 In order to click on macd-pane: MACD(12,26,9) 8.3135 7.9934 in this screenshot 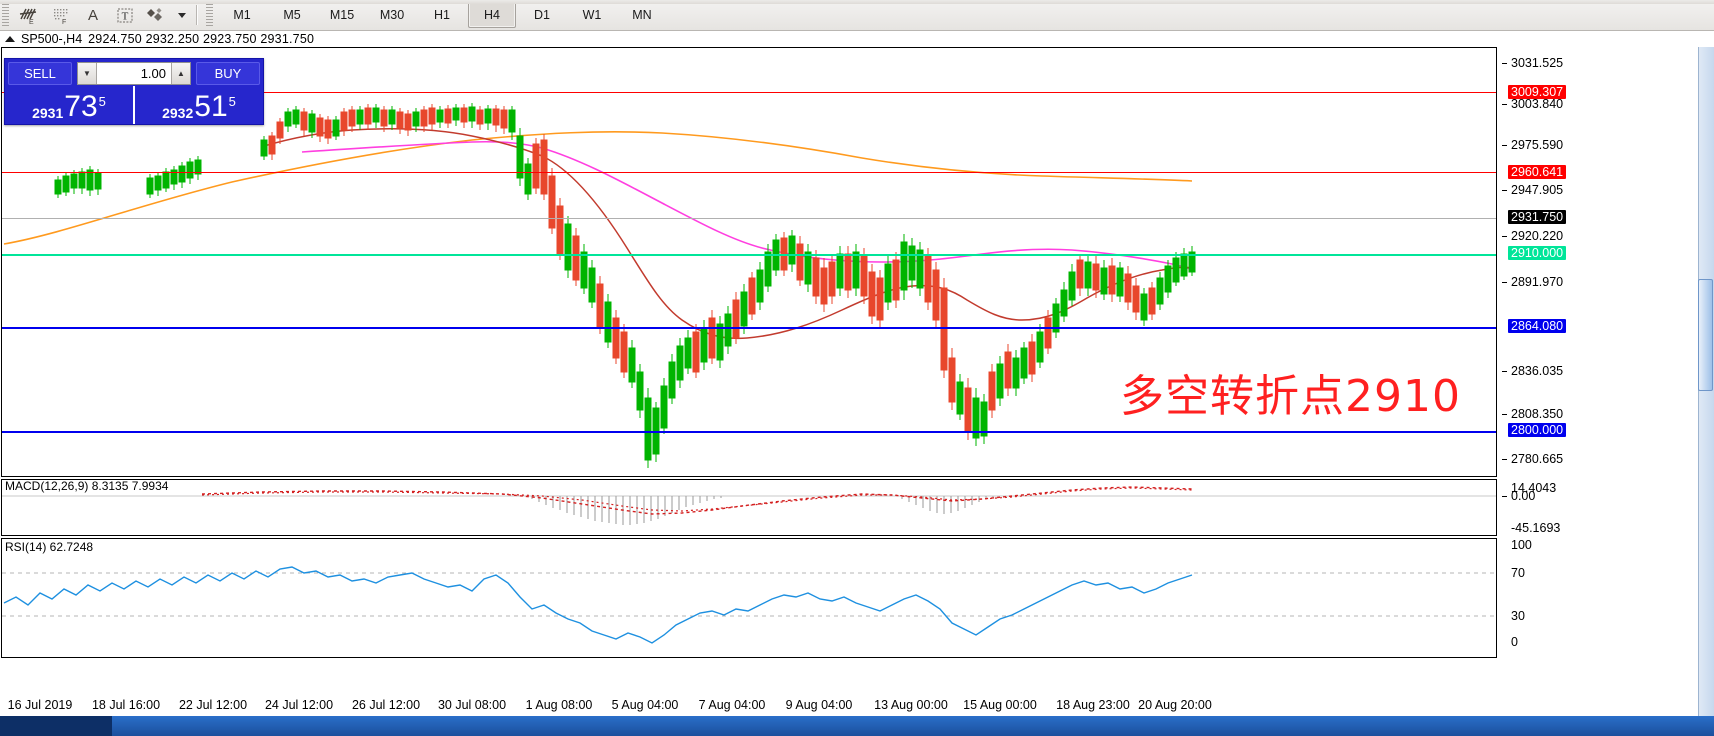, I will do `click(749, 507)`.